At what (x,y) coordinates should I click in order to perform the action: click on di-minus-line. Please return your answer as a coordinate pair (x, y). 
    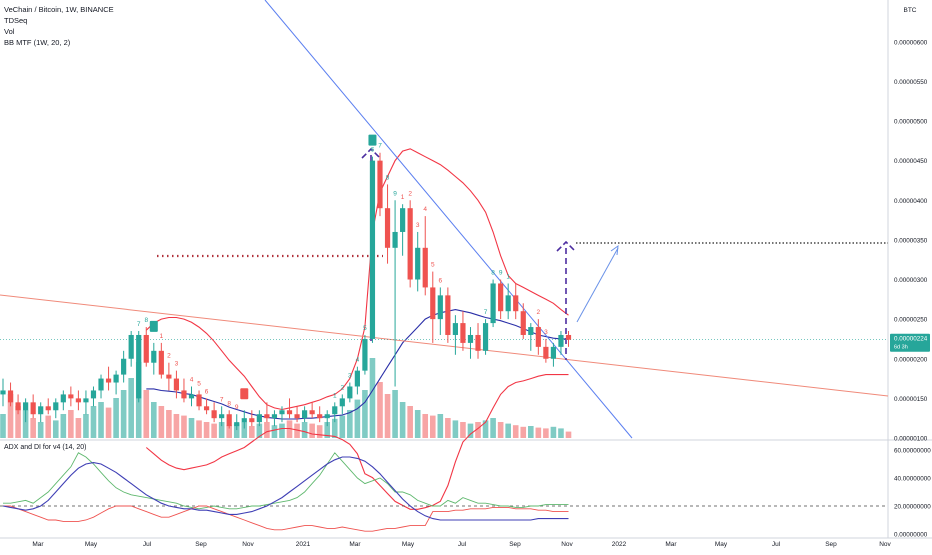
    Looking at the image, I should click on (286, 518).